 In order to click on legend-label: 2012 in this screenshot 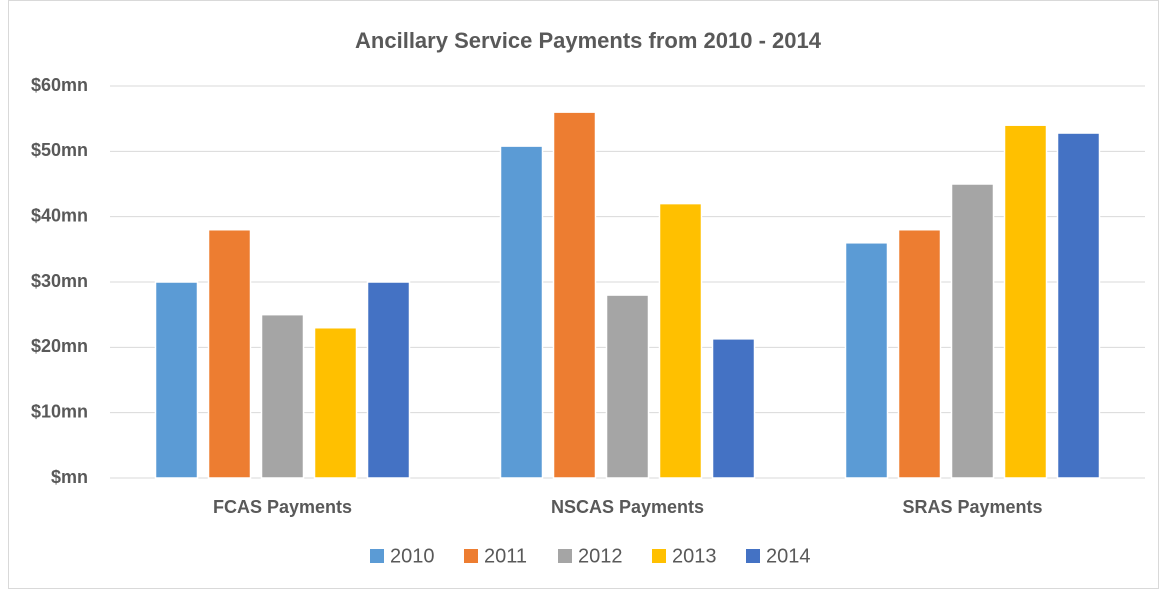, I will do `click(600, 556)`.